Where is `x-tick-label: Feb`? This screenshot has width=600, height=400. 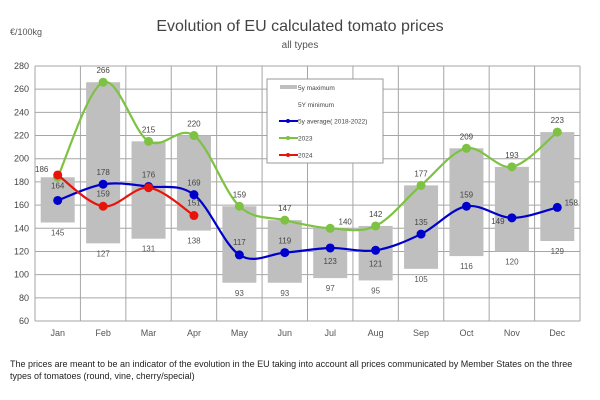 x-tick-label: Feb is located at coordinates (103, 333).